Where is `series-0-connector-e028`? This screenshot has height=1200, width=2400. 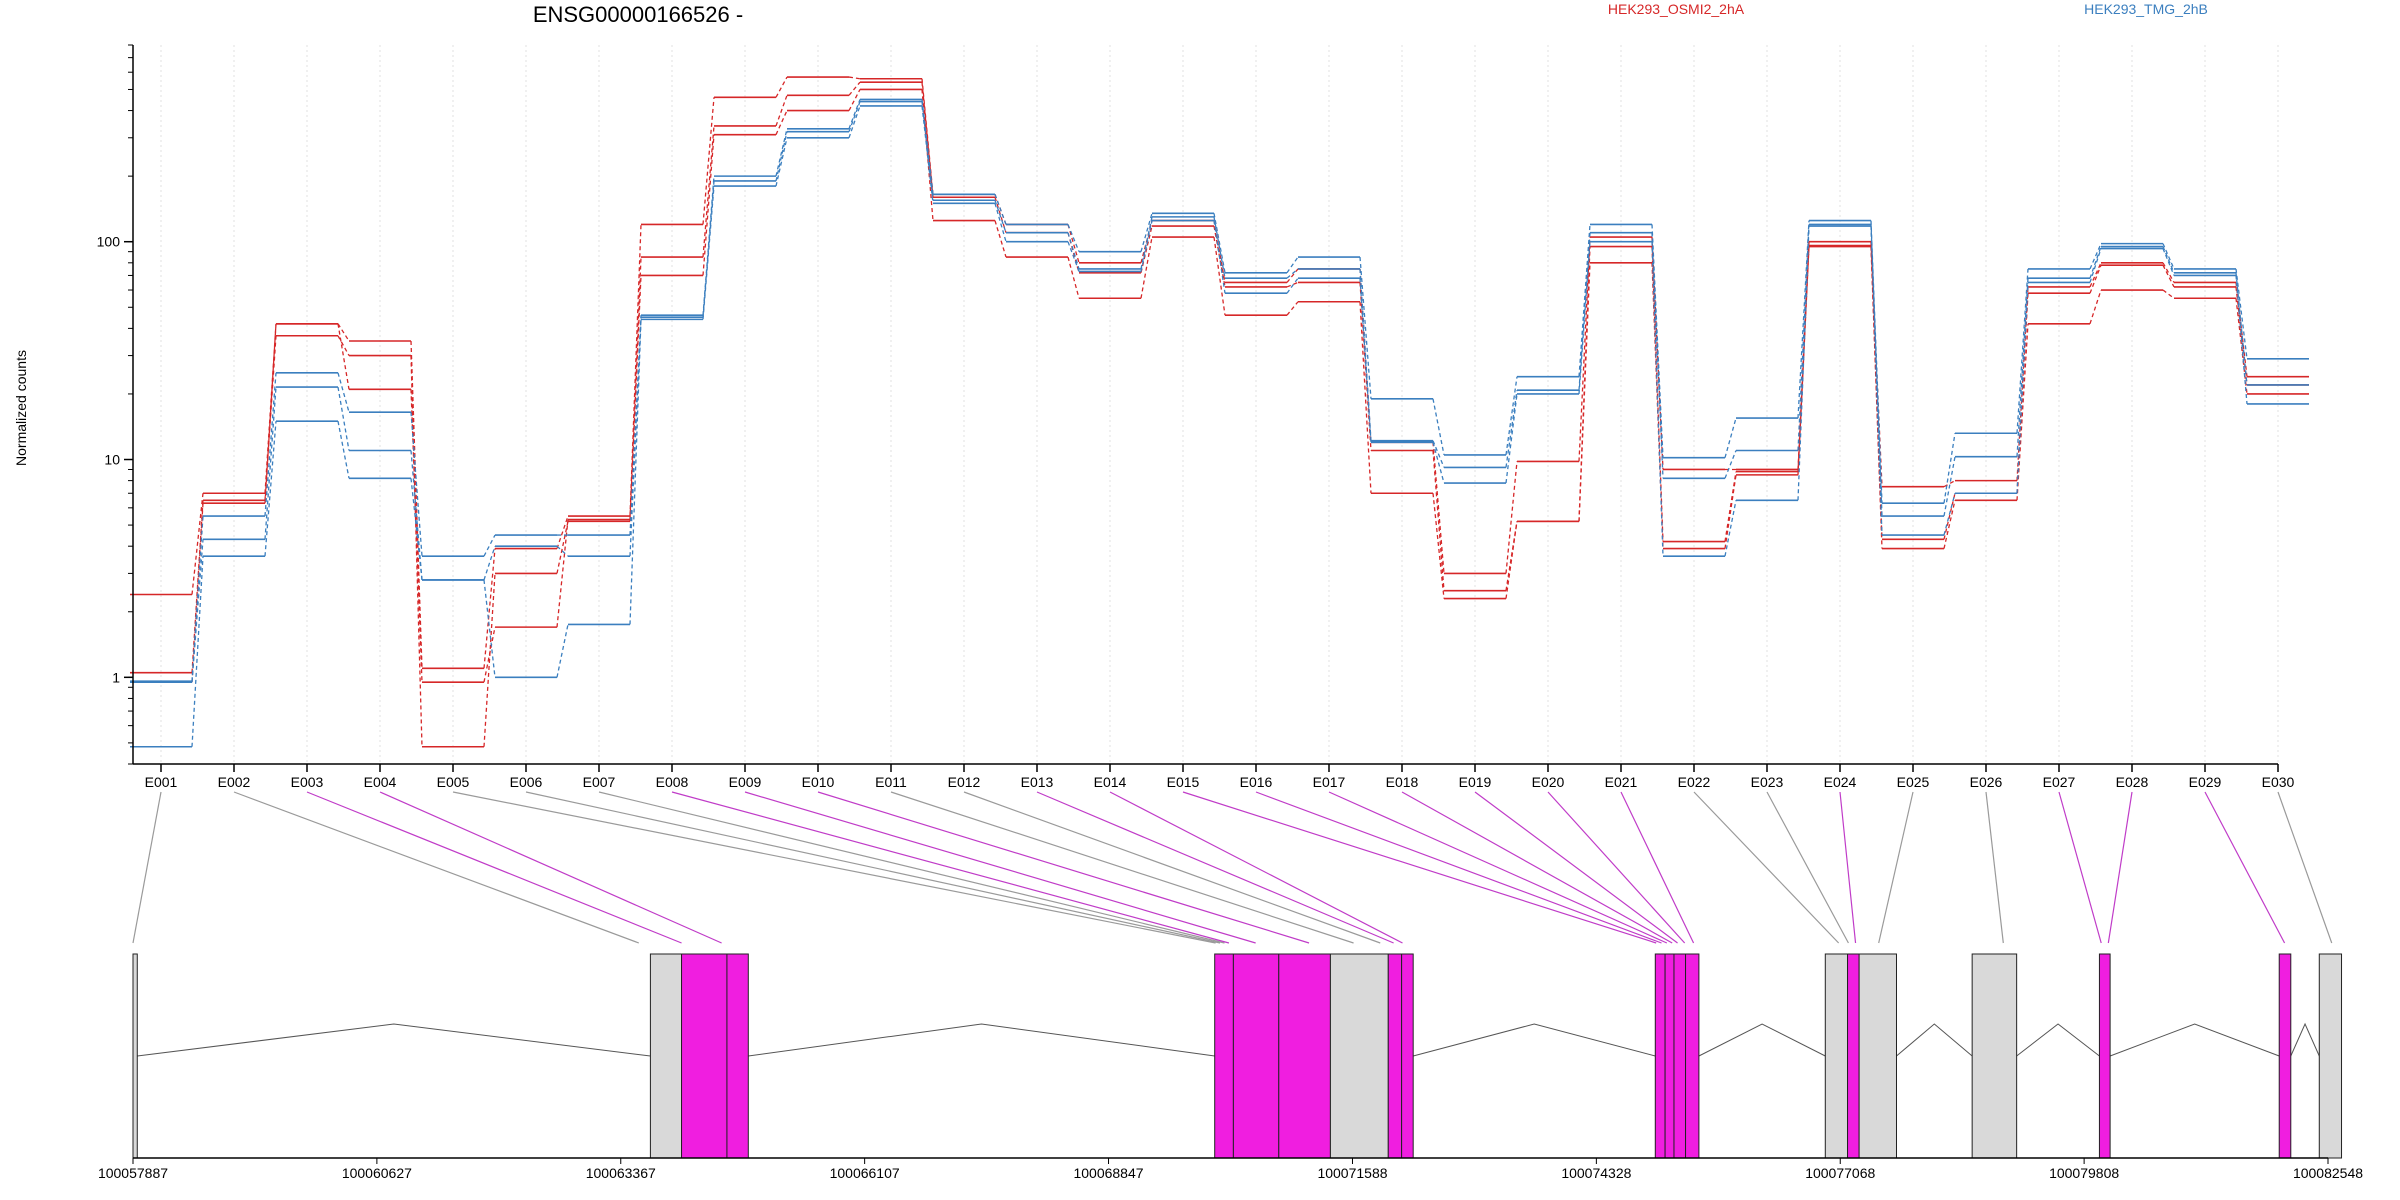 series-0-connector-e028 is located at coordinates (2168, 272).